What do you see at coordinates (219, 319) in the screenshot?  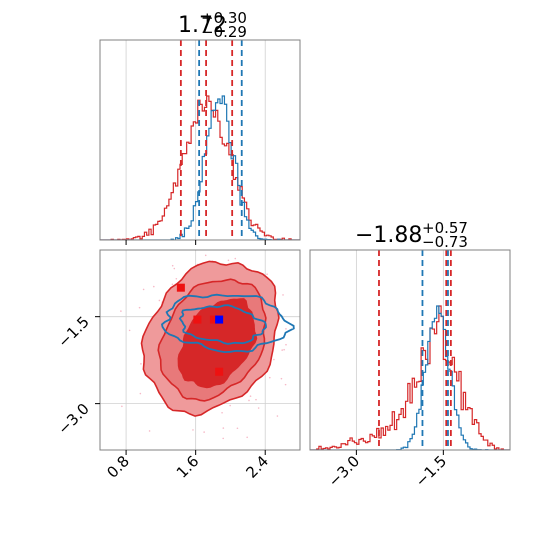 I see `marker-blue` at bounding box center [219, 319].